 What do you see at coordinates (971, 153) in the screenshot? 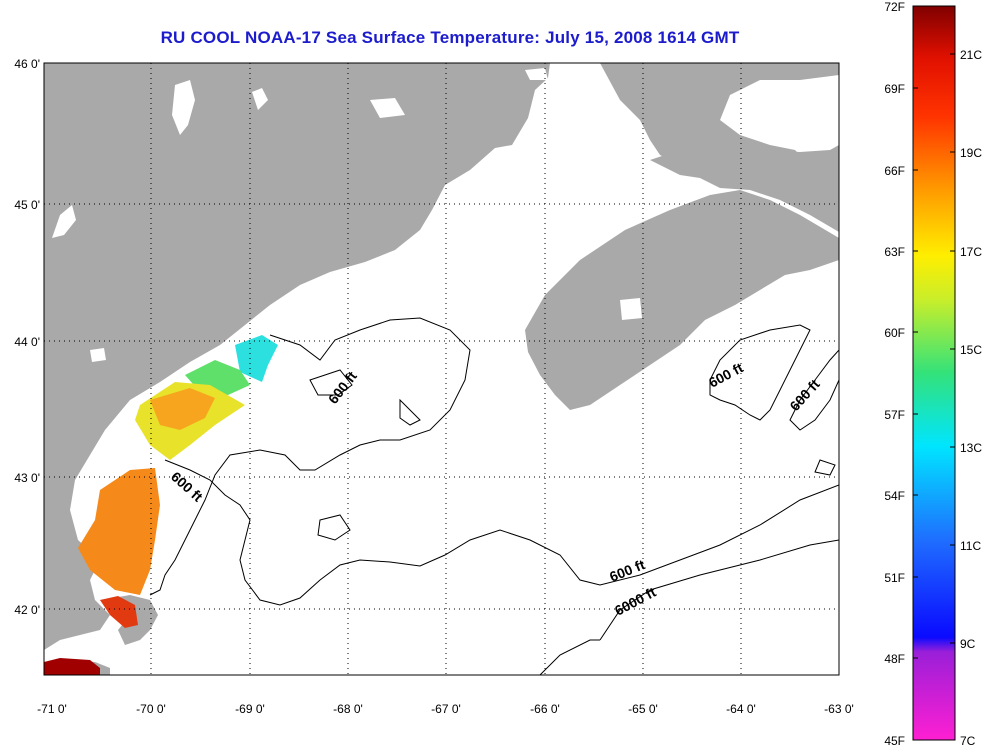
I see `colorbar-c-label: 19C` at bounding box center [971, 153].